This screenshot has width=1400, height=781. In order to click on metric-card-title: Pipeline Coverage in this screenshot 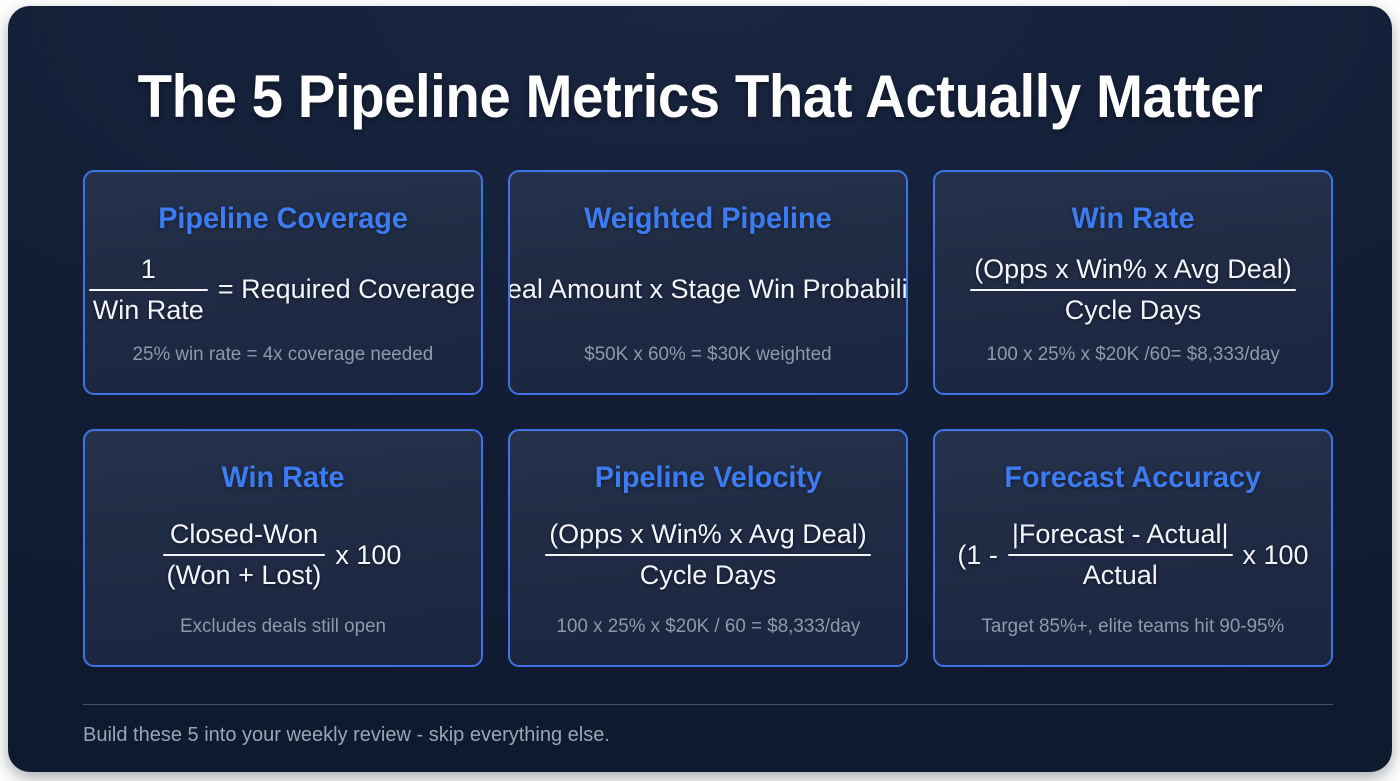, I will do `click(283, 218)`.